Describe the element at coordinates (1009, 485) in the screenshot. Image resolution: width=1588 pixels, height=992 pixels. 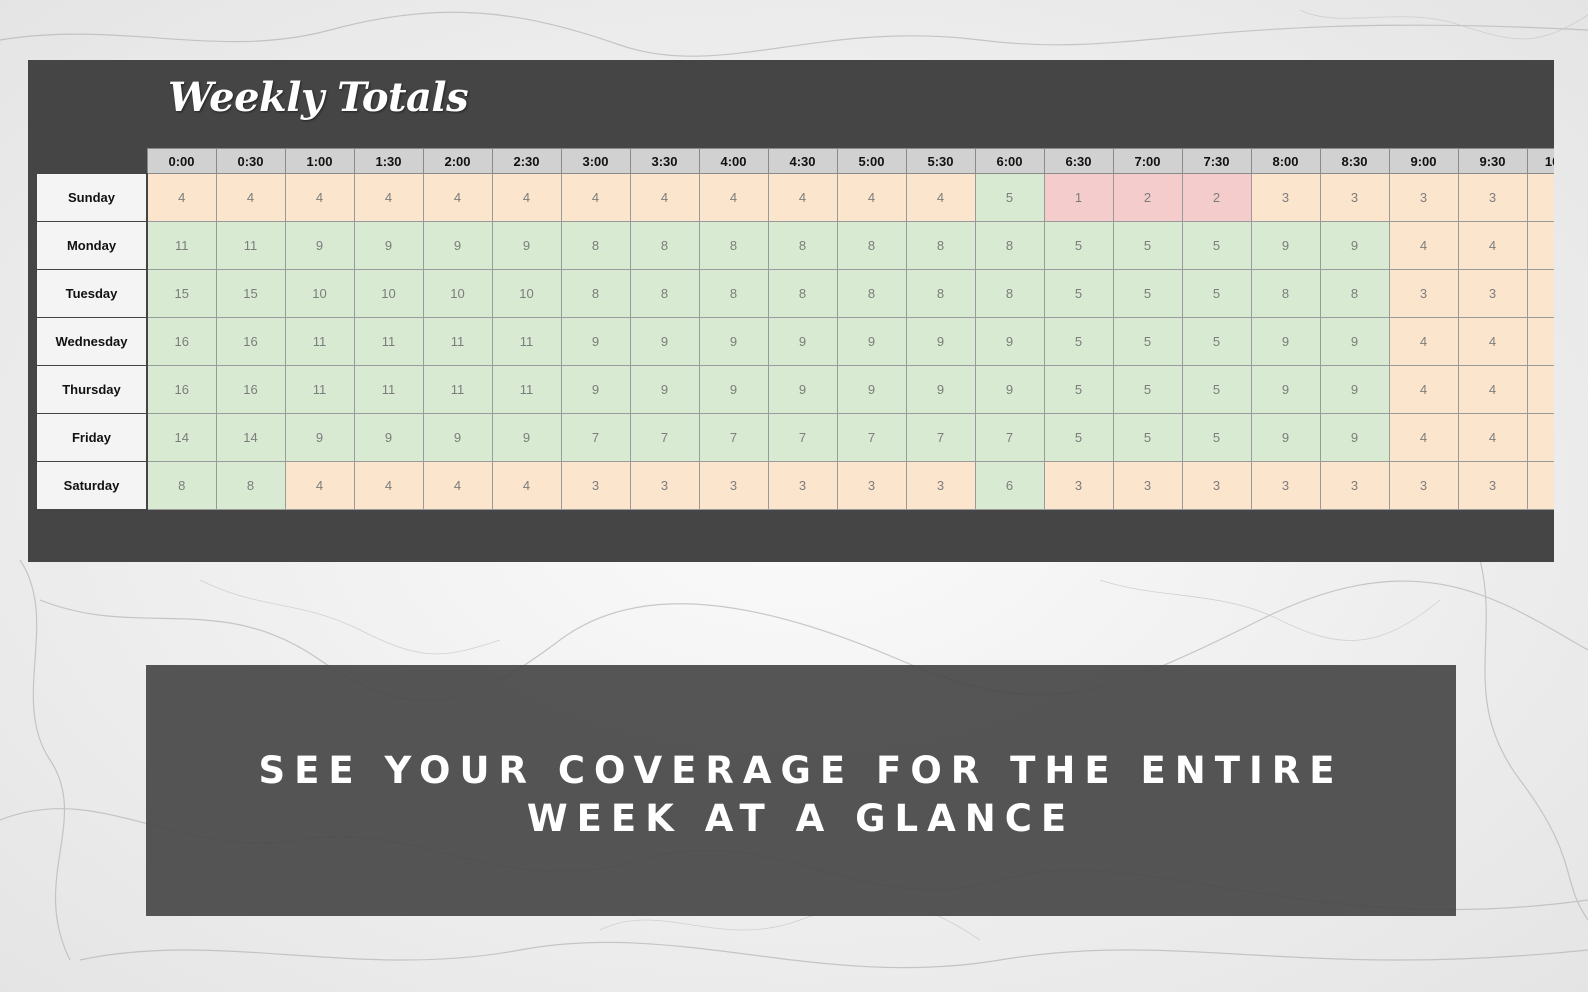
I see `coverage-cell: 6` at that location.